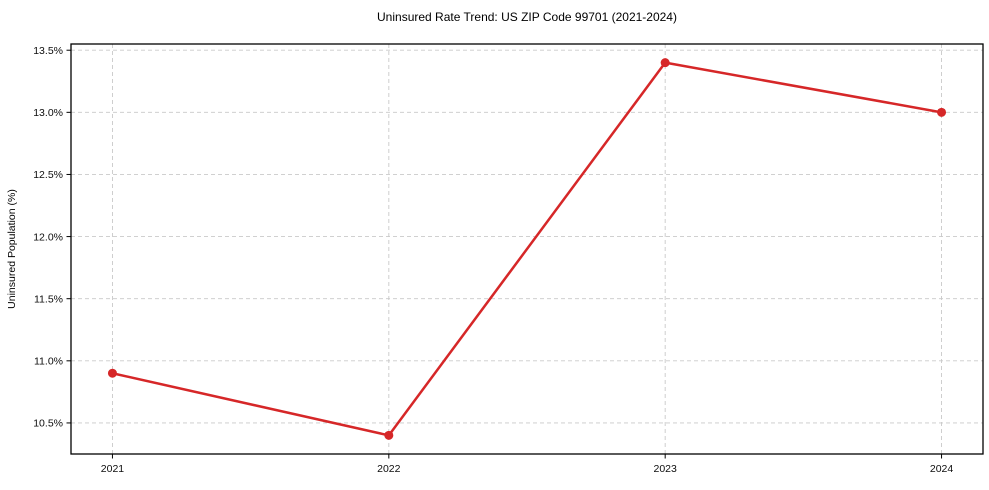 This screenshot has height=490, width=989. What do you see at coordinates (942, 112) in the screenshot?
I see `data-point-2024` at bounding box center [942, 112].